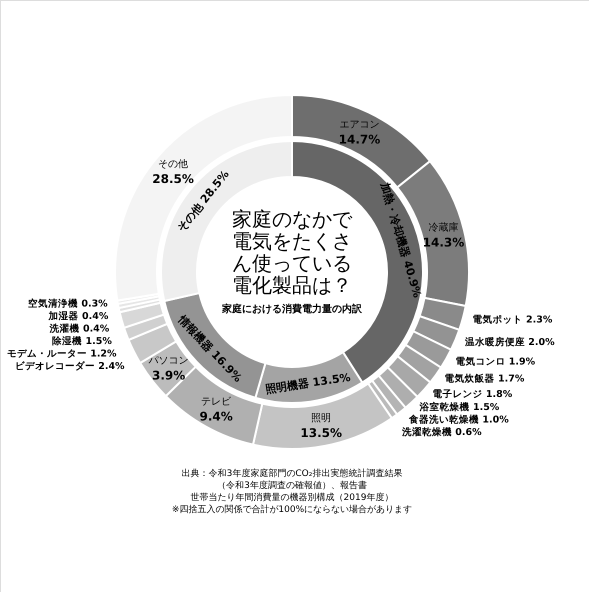  What do you see at coordinates (484, 378) in the screenshot?
I see `slice-label: 電気炊飯器 1.7%` at bounding box center [484, 378].